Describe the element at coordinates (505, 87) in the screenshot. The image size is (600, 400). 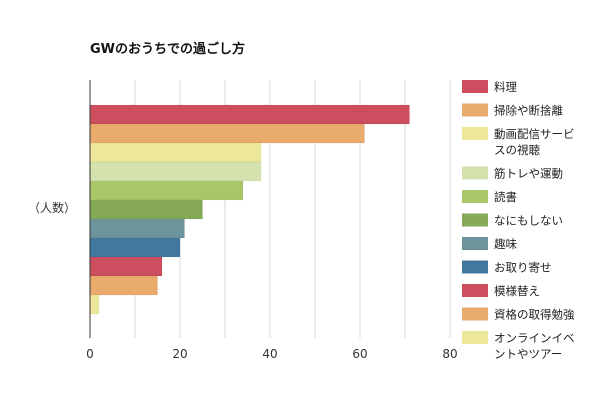
I see `legend-label: 料理` at that location.